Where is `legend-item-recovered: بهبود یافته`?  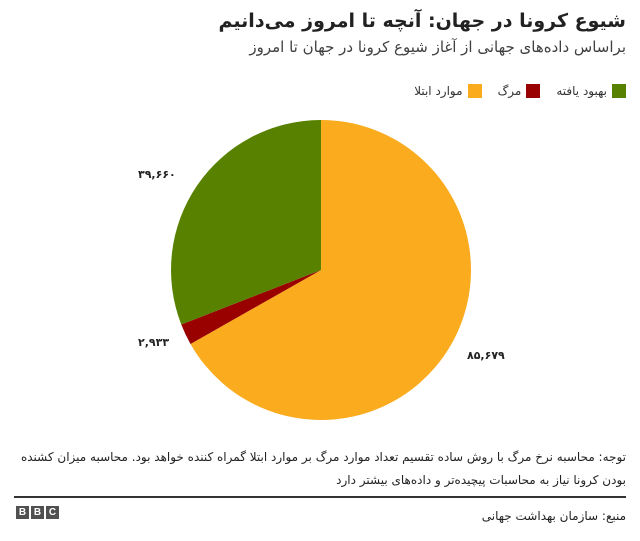 legend-item-recovered: بهبود یافته is located at coordinates (591, 91).